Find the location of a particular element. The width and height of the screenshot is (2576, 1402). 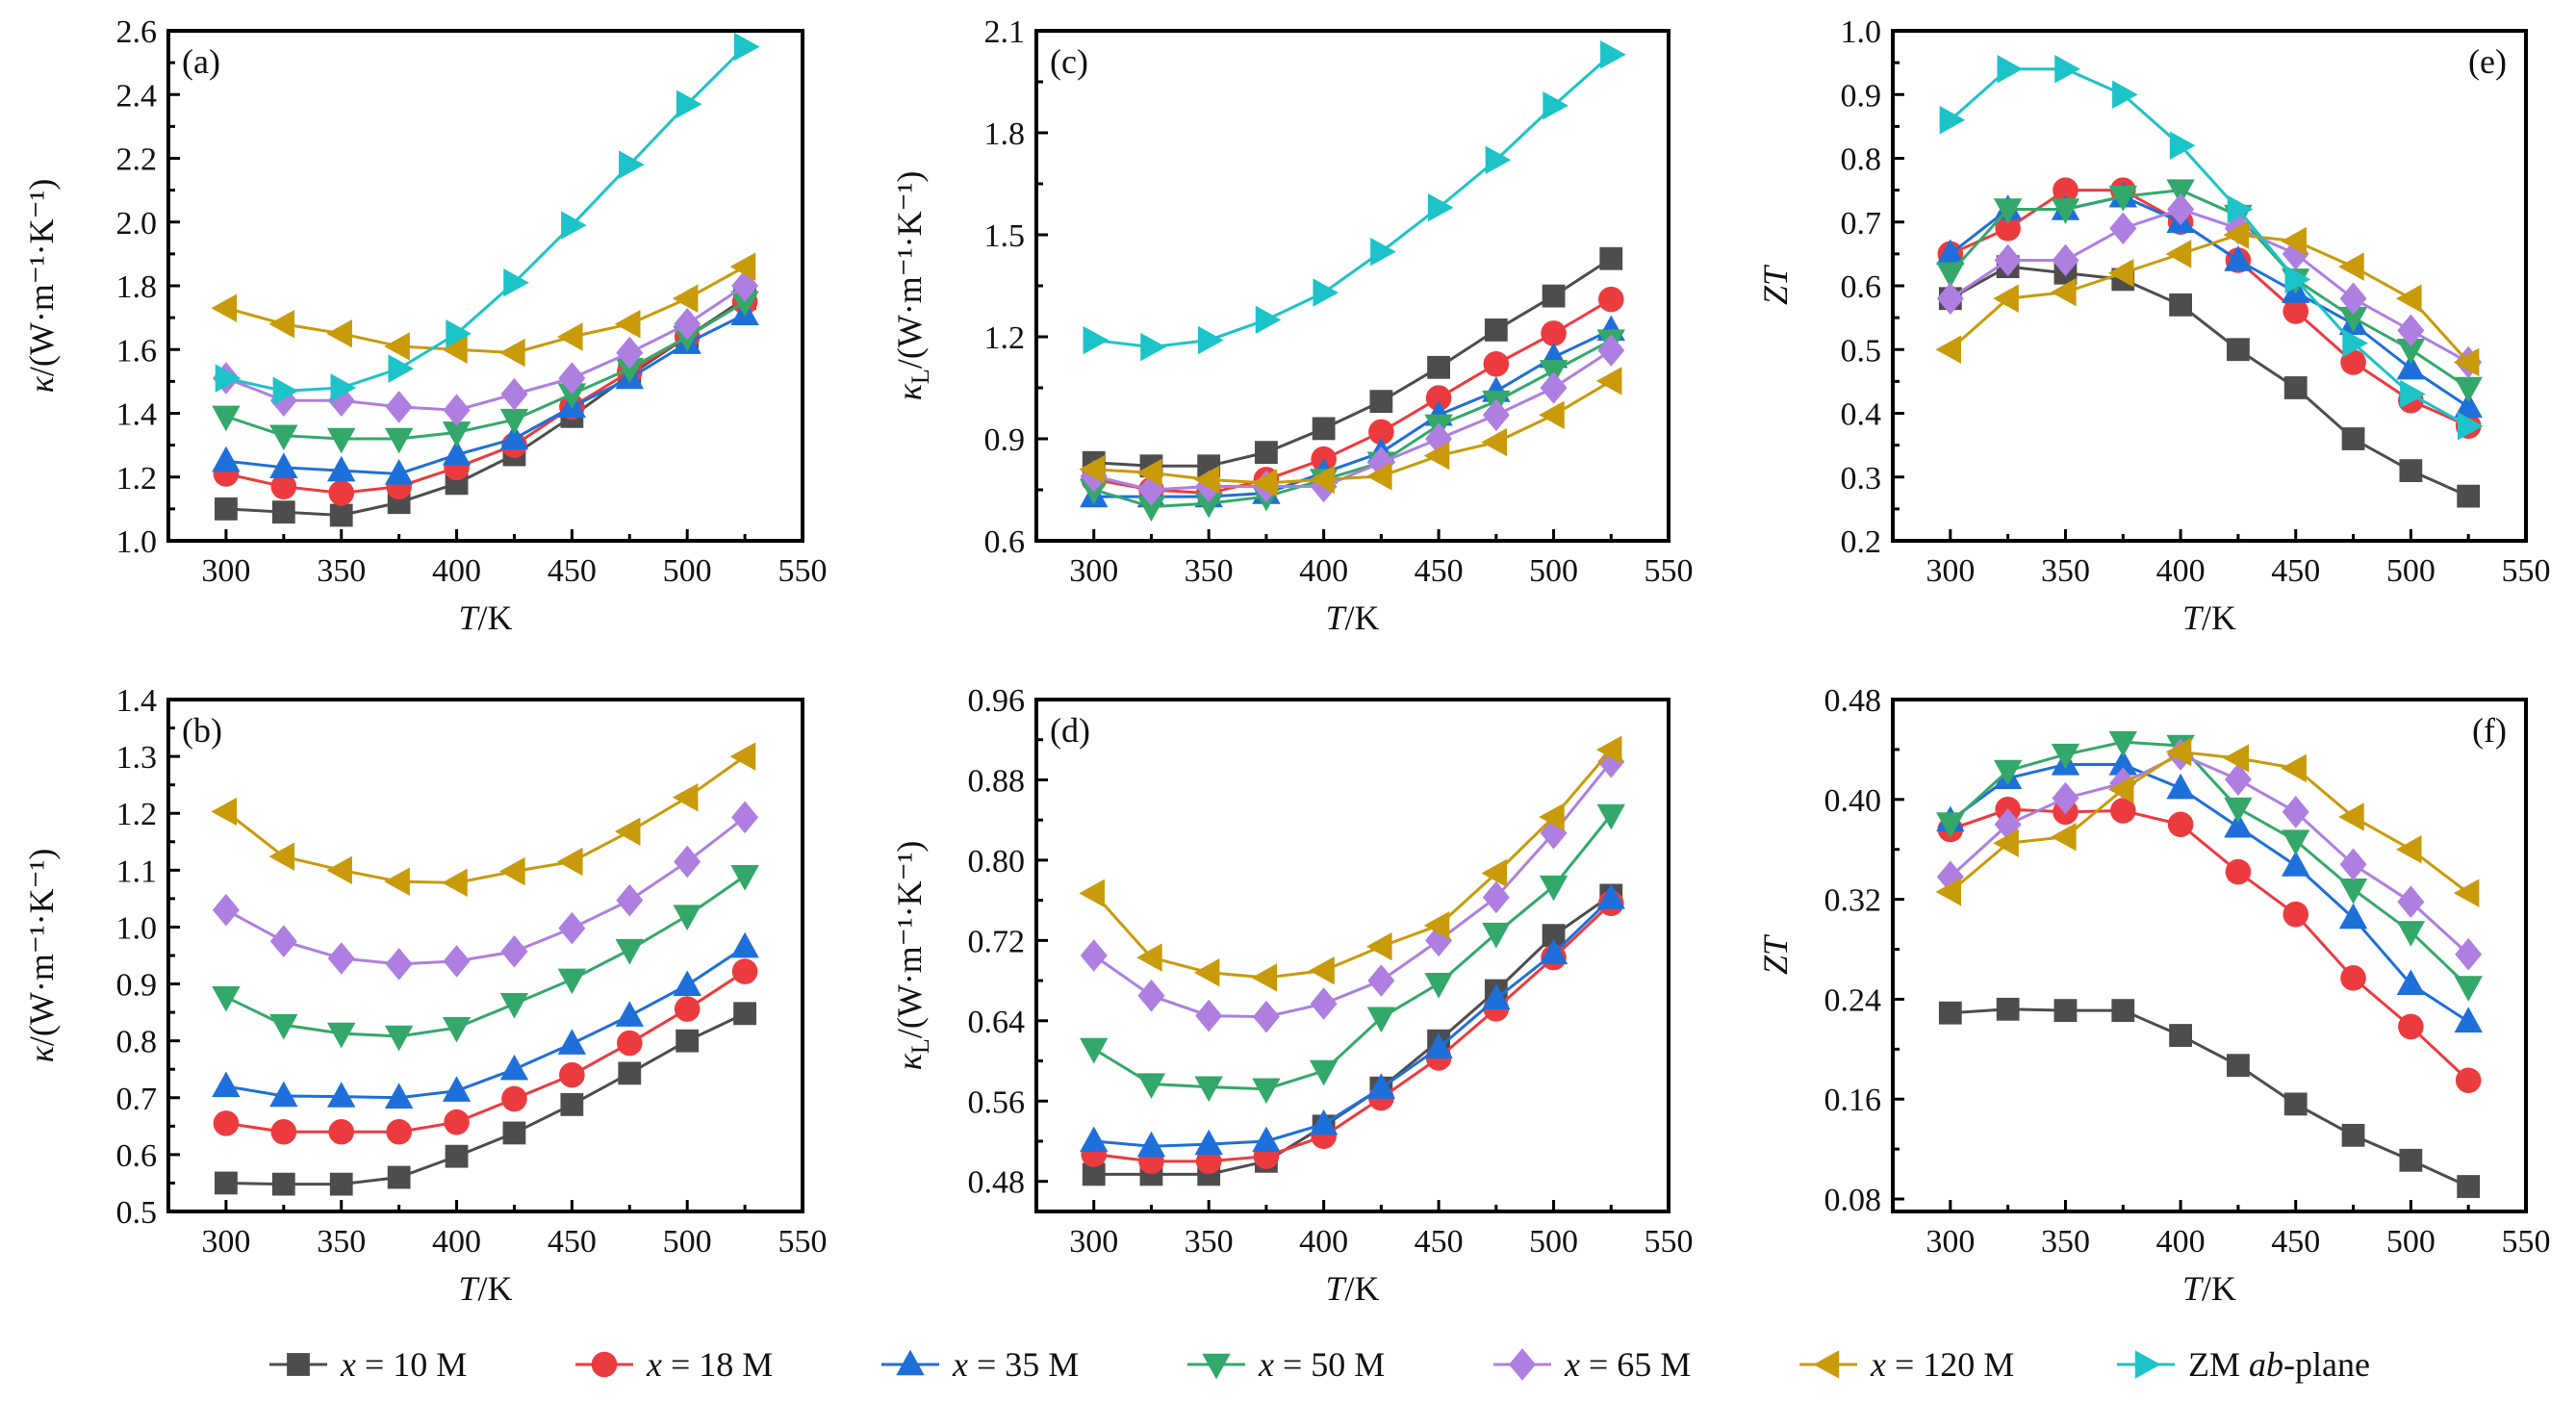

y-axis-title: κ/(W·m⁻¹·K⁻¹) is located at coordinates (41, 956).